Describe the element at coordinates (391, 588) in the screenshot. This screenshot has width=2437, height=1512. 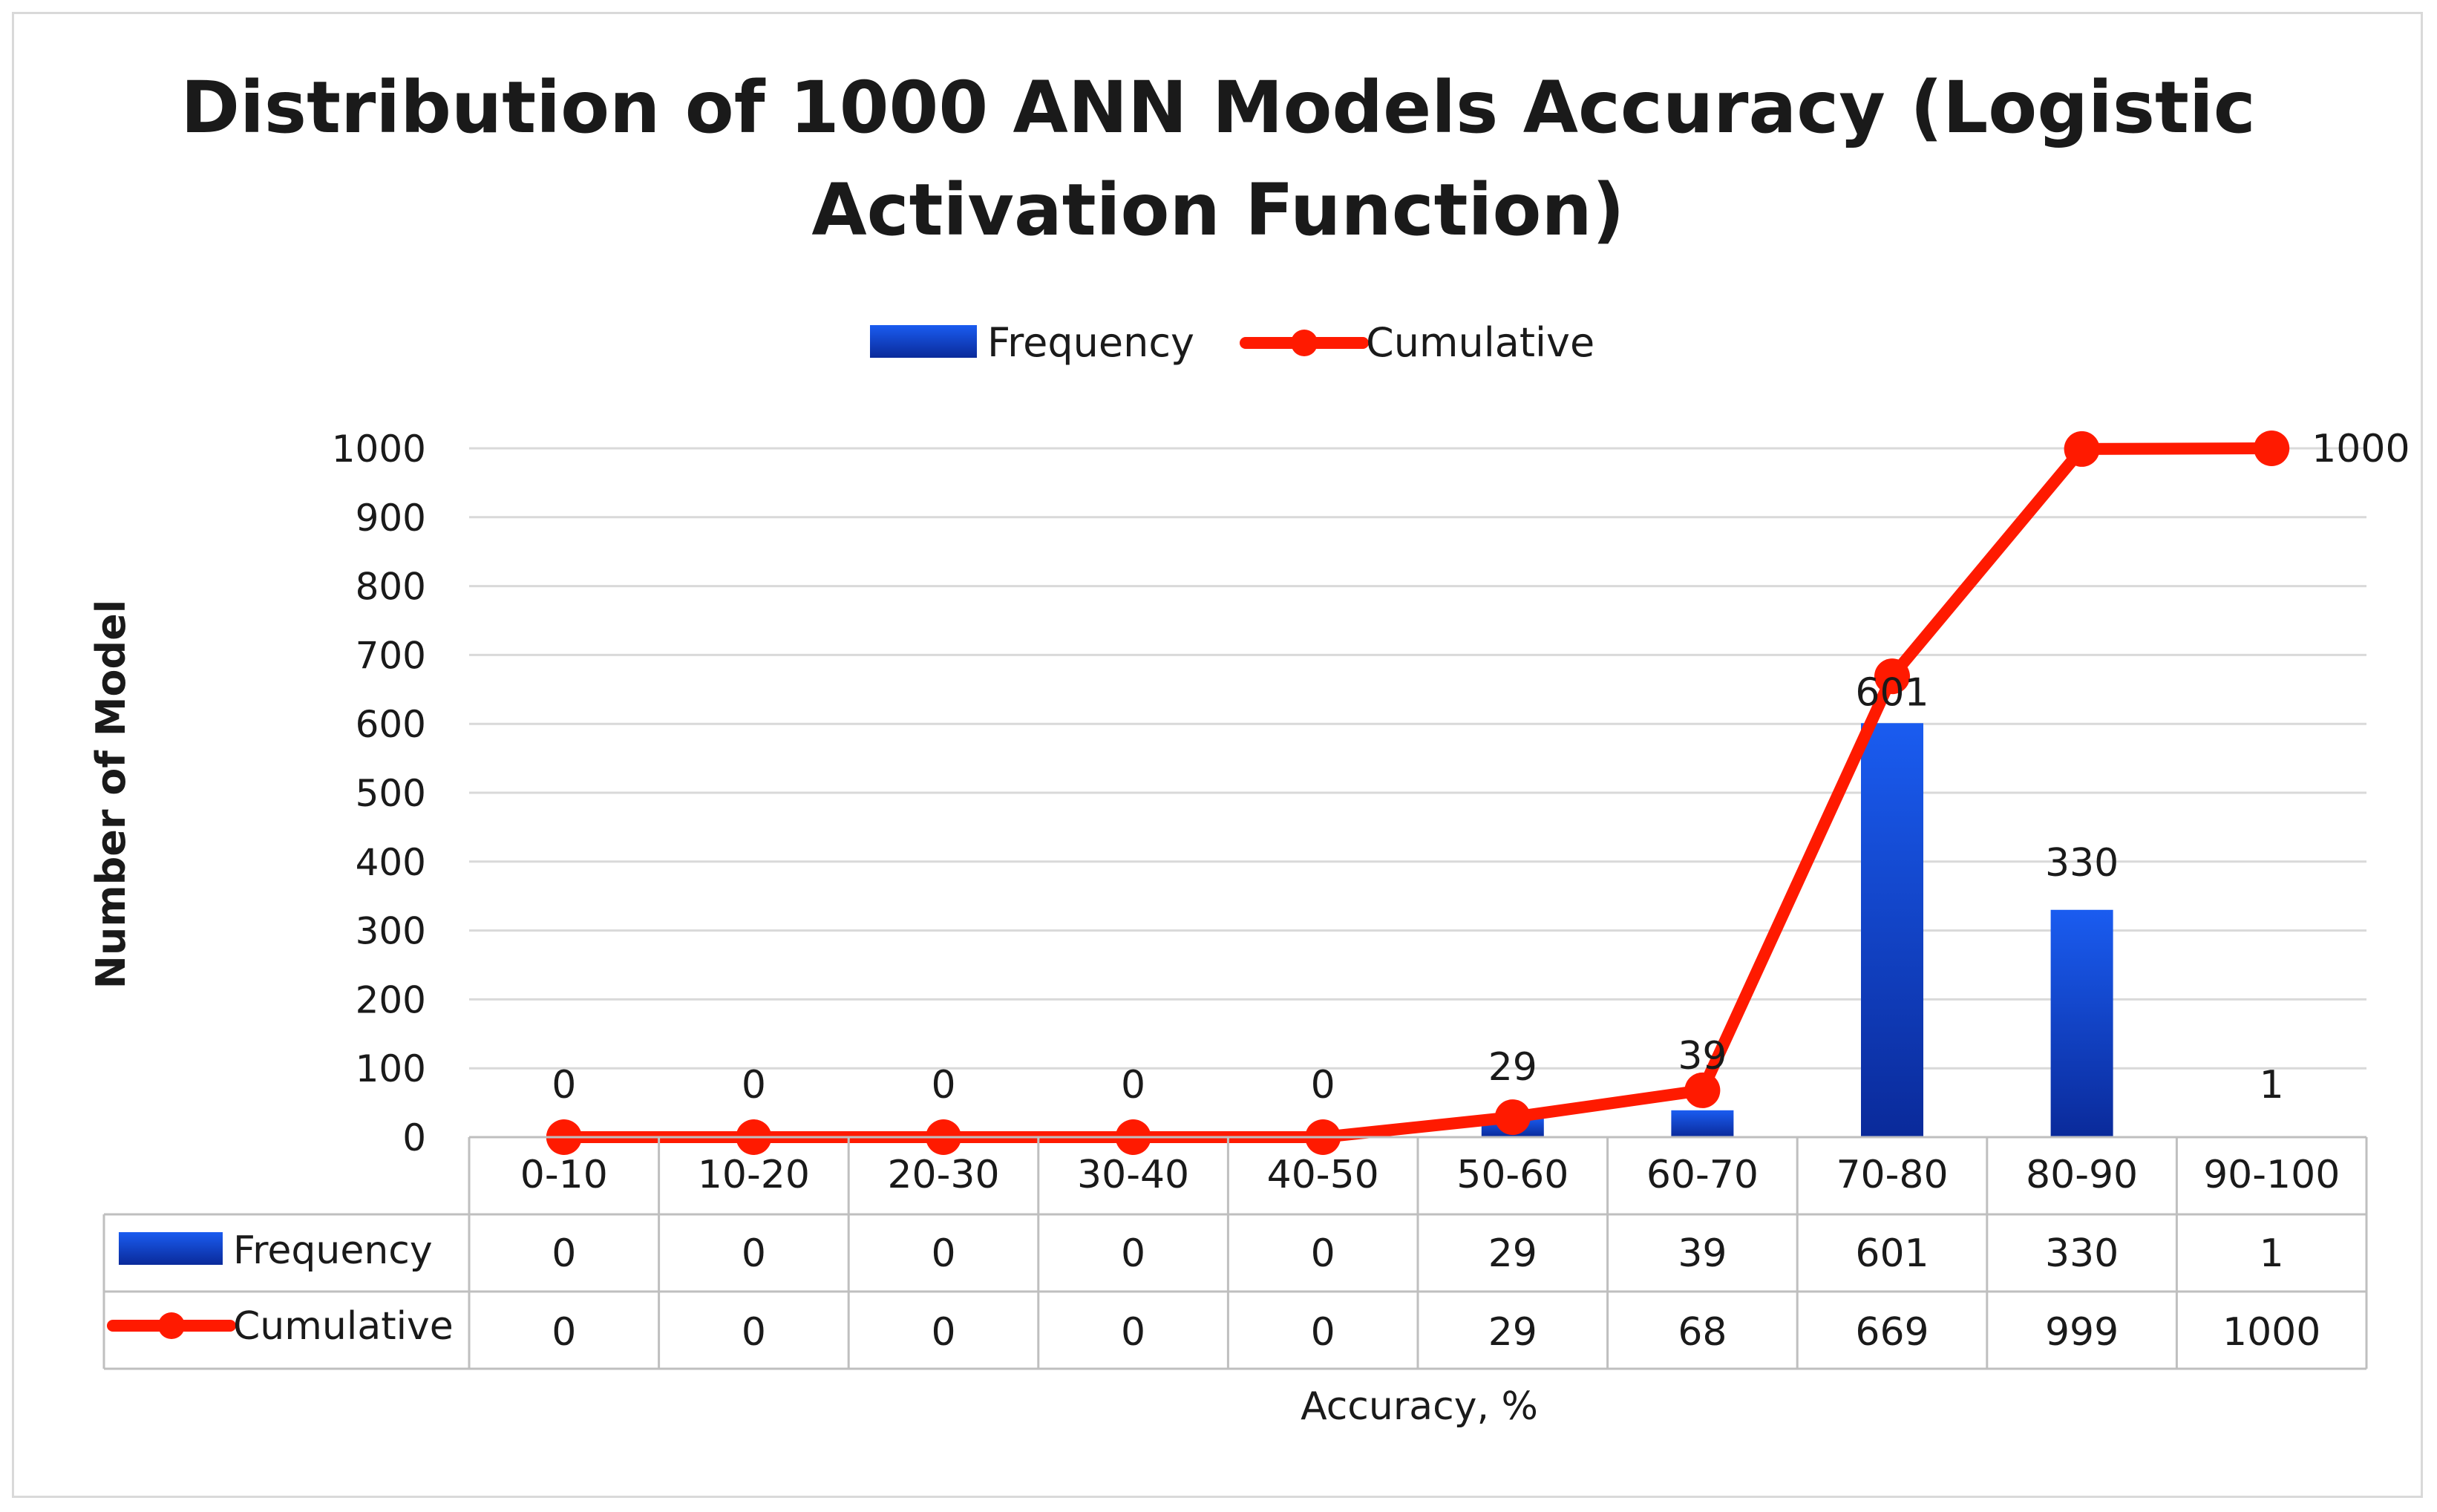
I see `y-tick-label: 800` at that location.